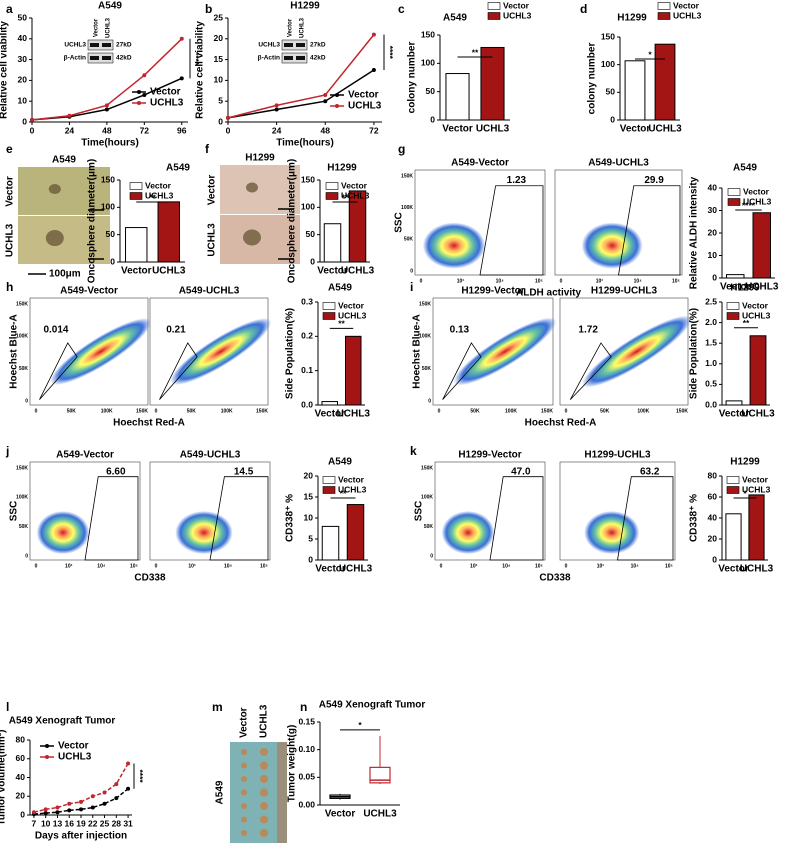 The height and width of the screenshot is (849, 797). What do you see at coordinates (72, 411) in the screenshot?
I see `x-tick-label: 50K` at bounding box center [72, 411].